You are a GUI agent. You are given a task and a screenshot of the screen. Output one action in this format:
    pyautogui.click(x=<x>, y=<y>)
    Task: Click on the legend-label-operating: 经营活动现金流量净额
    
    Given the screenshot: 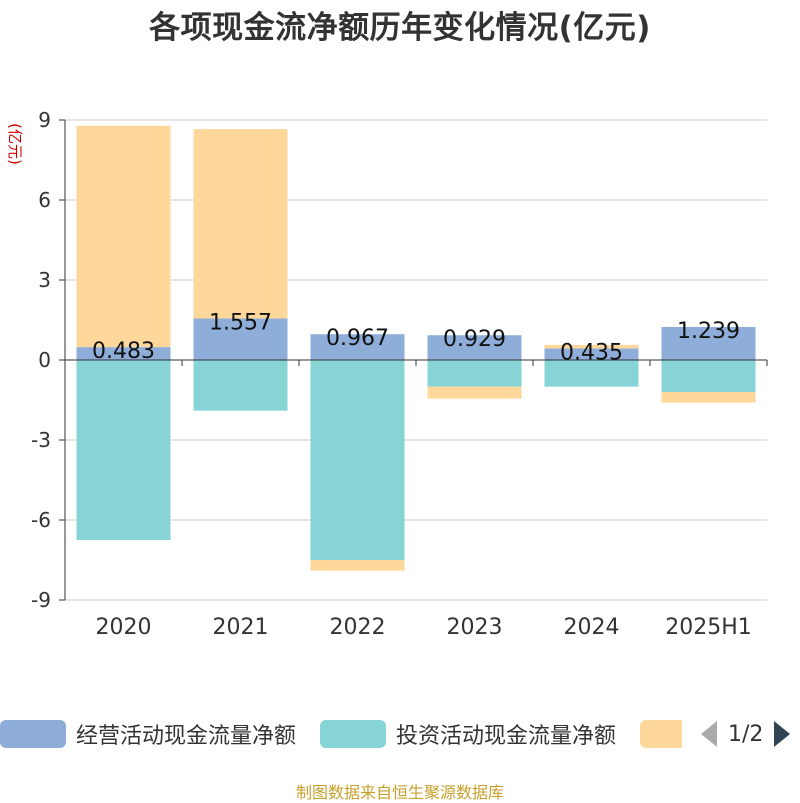 What is the action you would take?
    pyautogui.click(x=186, y=736)
    